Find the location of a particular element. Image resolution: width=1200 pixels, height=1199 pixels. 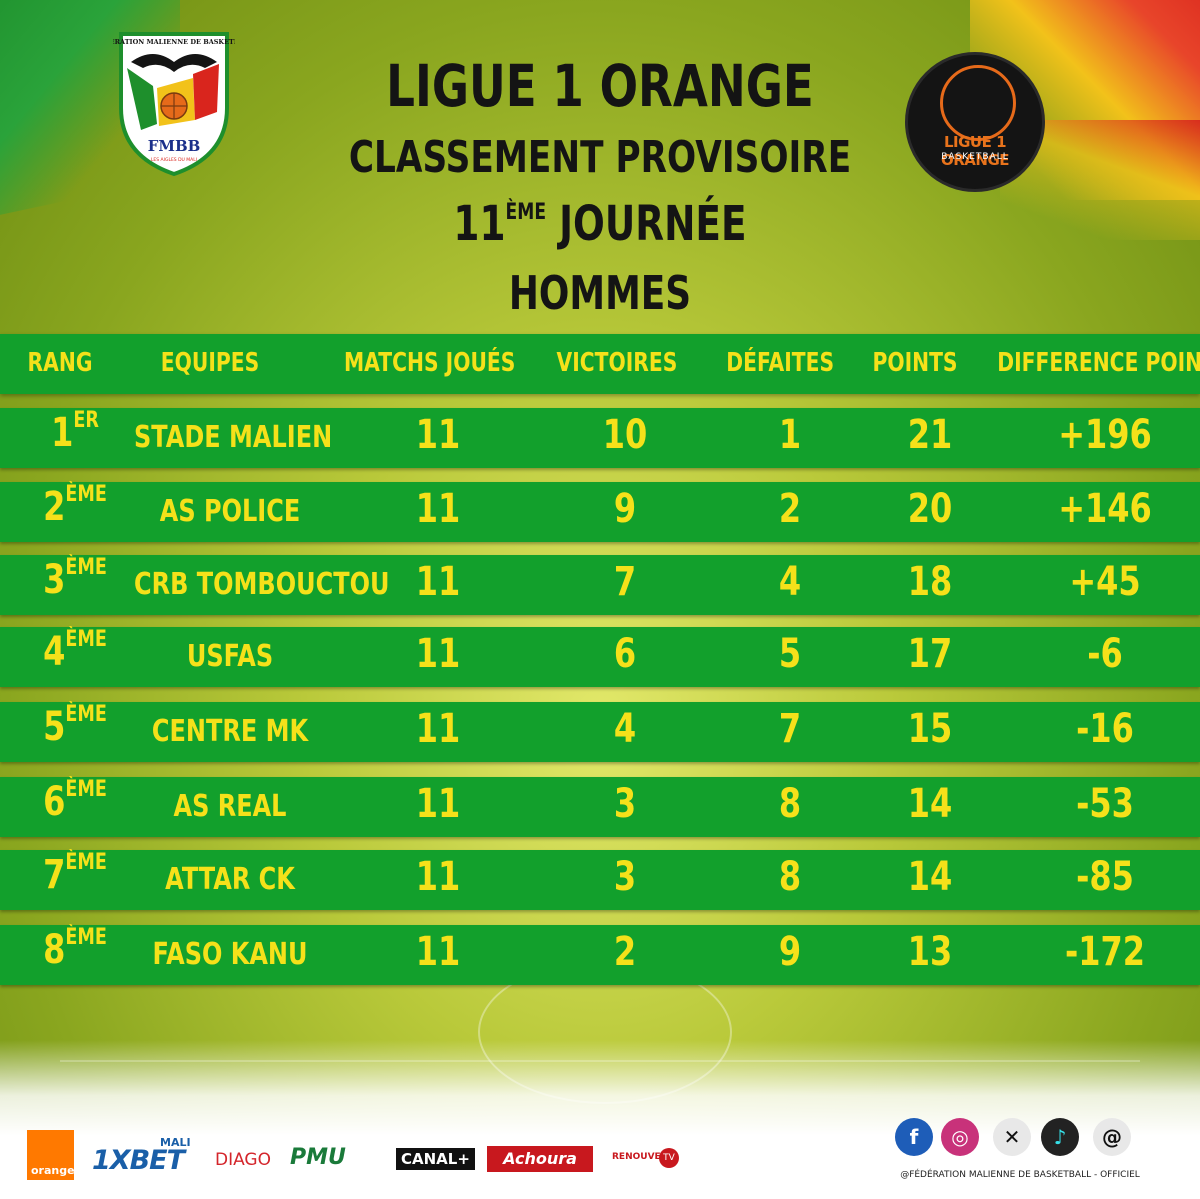

table-row: 1ER STADE MALIEN 11 10 1 21 +196 is located at coordinates (600, 438).